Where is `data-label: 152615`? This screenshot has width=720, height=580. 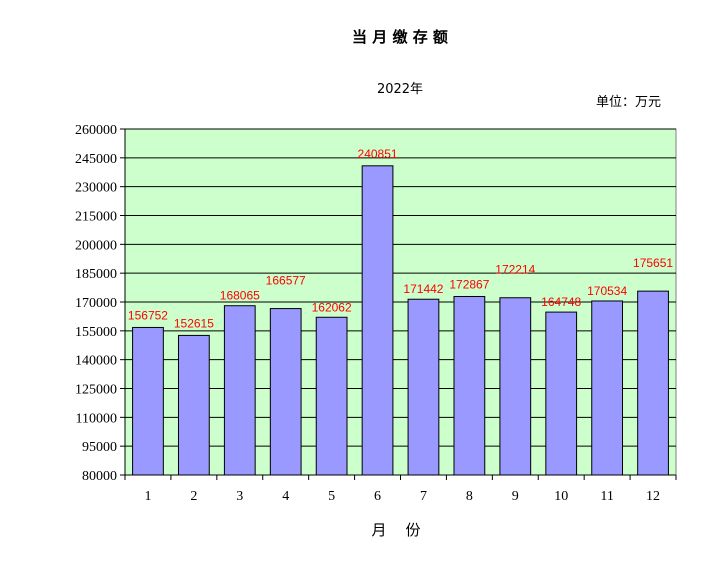 data-label: 152615 is located at coordinates (194, 323).